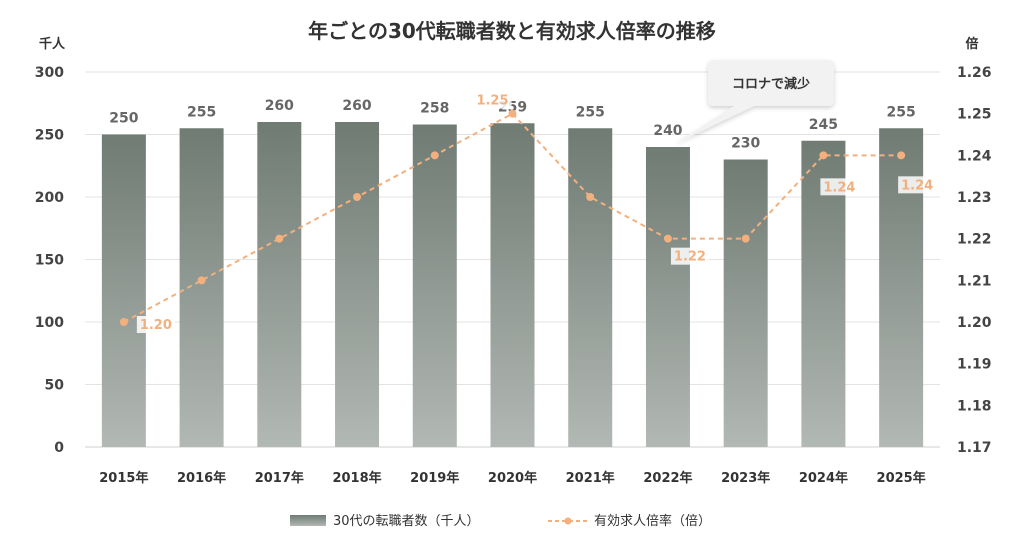 This screenshot has width=1024, height=549. I want to click on chart-title: 年ごとの30代転職者数と有効求人倍率の推移, so click(512, 31).